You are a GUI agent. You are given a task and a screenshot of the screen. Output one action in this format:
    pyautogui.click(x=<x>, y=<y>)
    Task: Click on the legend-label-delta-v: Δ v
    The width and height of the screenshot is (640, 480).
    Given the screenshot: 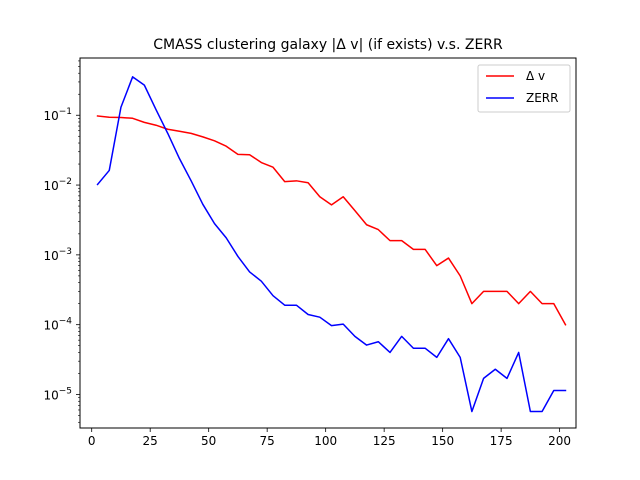 What is the action you would take?
    pyautogui.click(x=535, y=76)
    